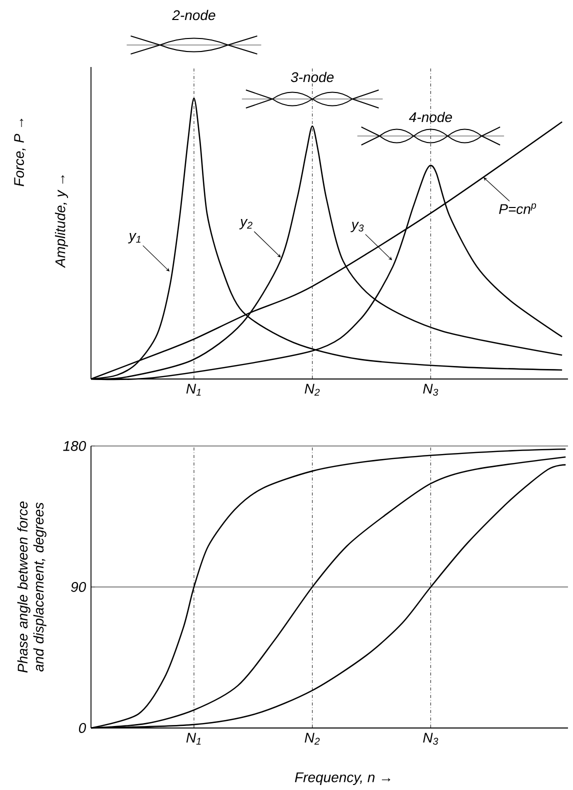 This screenshot has height=790, width=573. What do you see at coordinates (517, 208) in the screenshot?
I see `annotation: P=cn$^{p}$` at bounding box center [517, 208].